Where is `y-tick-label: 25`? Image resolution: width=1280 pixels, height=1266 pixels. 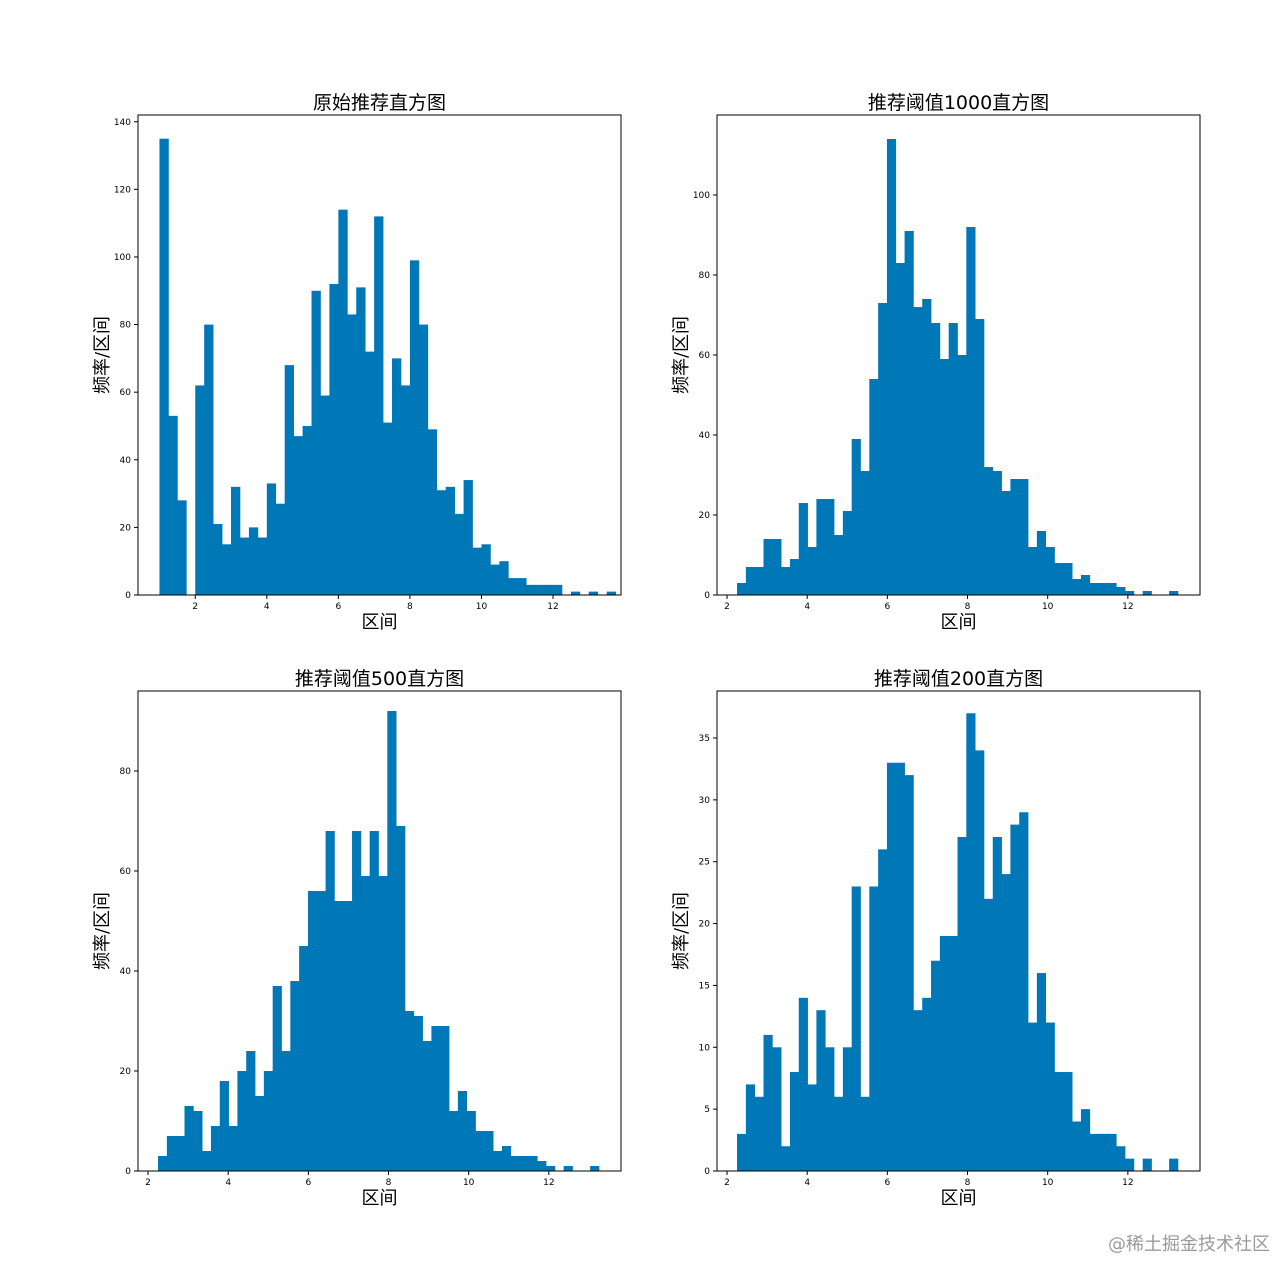
y-tick-label: 25 is located at coordinates (704, 863).